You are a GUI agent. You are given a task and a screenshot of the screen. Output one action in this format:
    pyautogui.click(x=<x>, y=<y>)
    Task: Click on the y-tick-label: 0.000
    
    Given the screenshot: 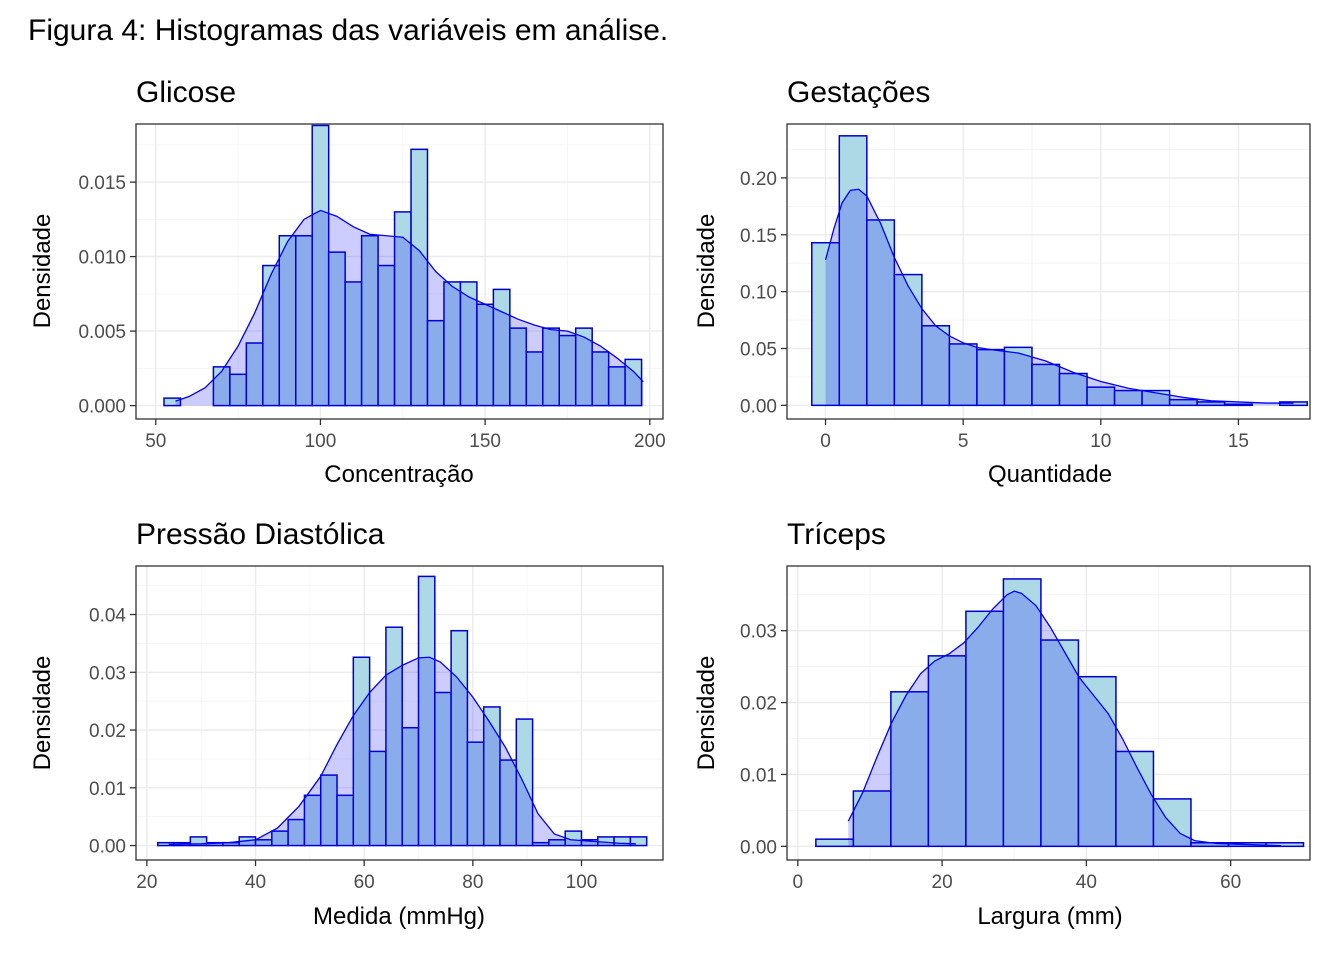 What is the action you would take?
    pyautogui.click(x=102, y=407)
    